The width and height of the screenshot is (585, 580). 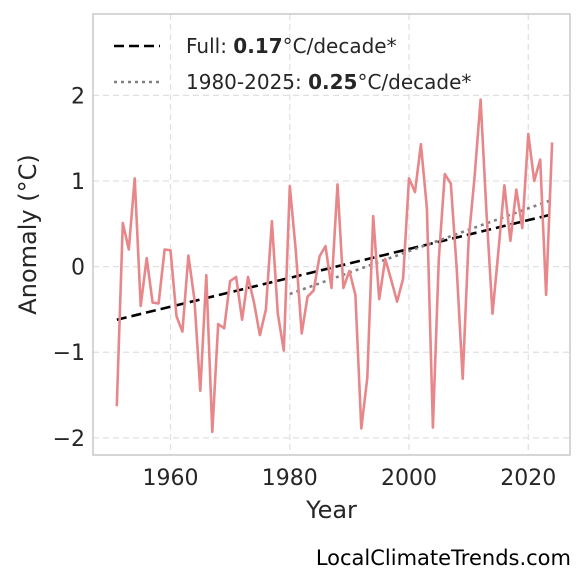 I want to click on legend-label-recent: 1980-2025: 0.25°C/decade*, so click(x=328, y=82).